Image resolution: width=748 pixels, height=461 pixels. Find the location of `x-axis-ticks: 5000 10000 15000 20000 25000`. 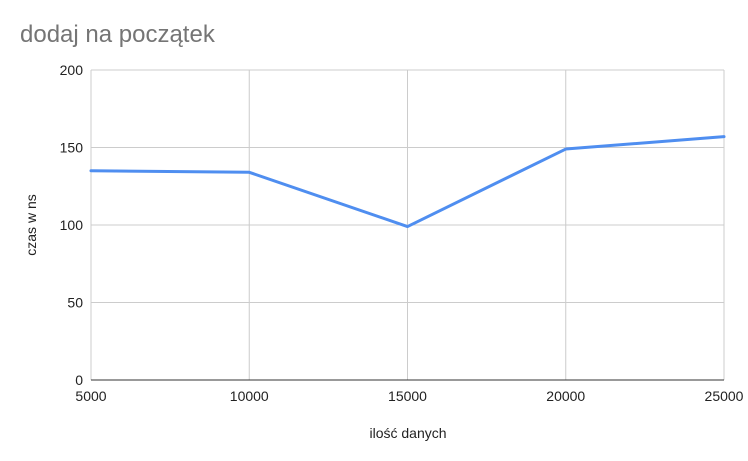

x-axis-ticks: 5000 10000 15000 20000 25000 is located at coordinates (409, 396).